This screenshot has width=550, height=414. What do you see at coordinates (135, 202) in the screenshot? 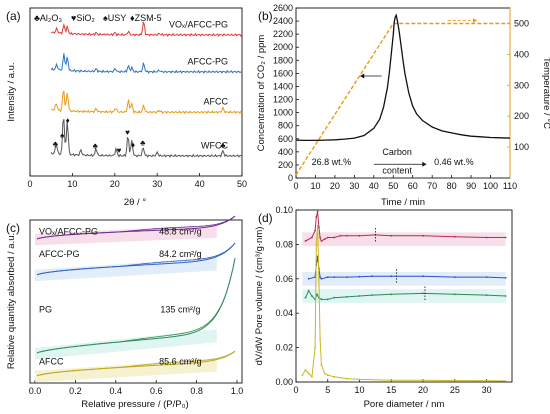
I see `panel-a-x-label: 2θ / °` at bounding box center [135, 202].